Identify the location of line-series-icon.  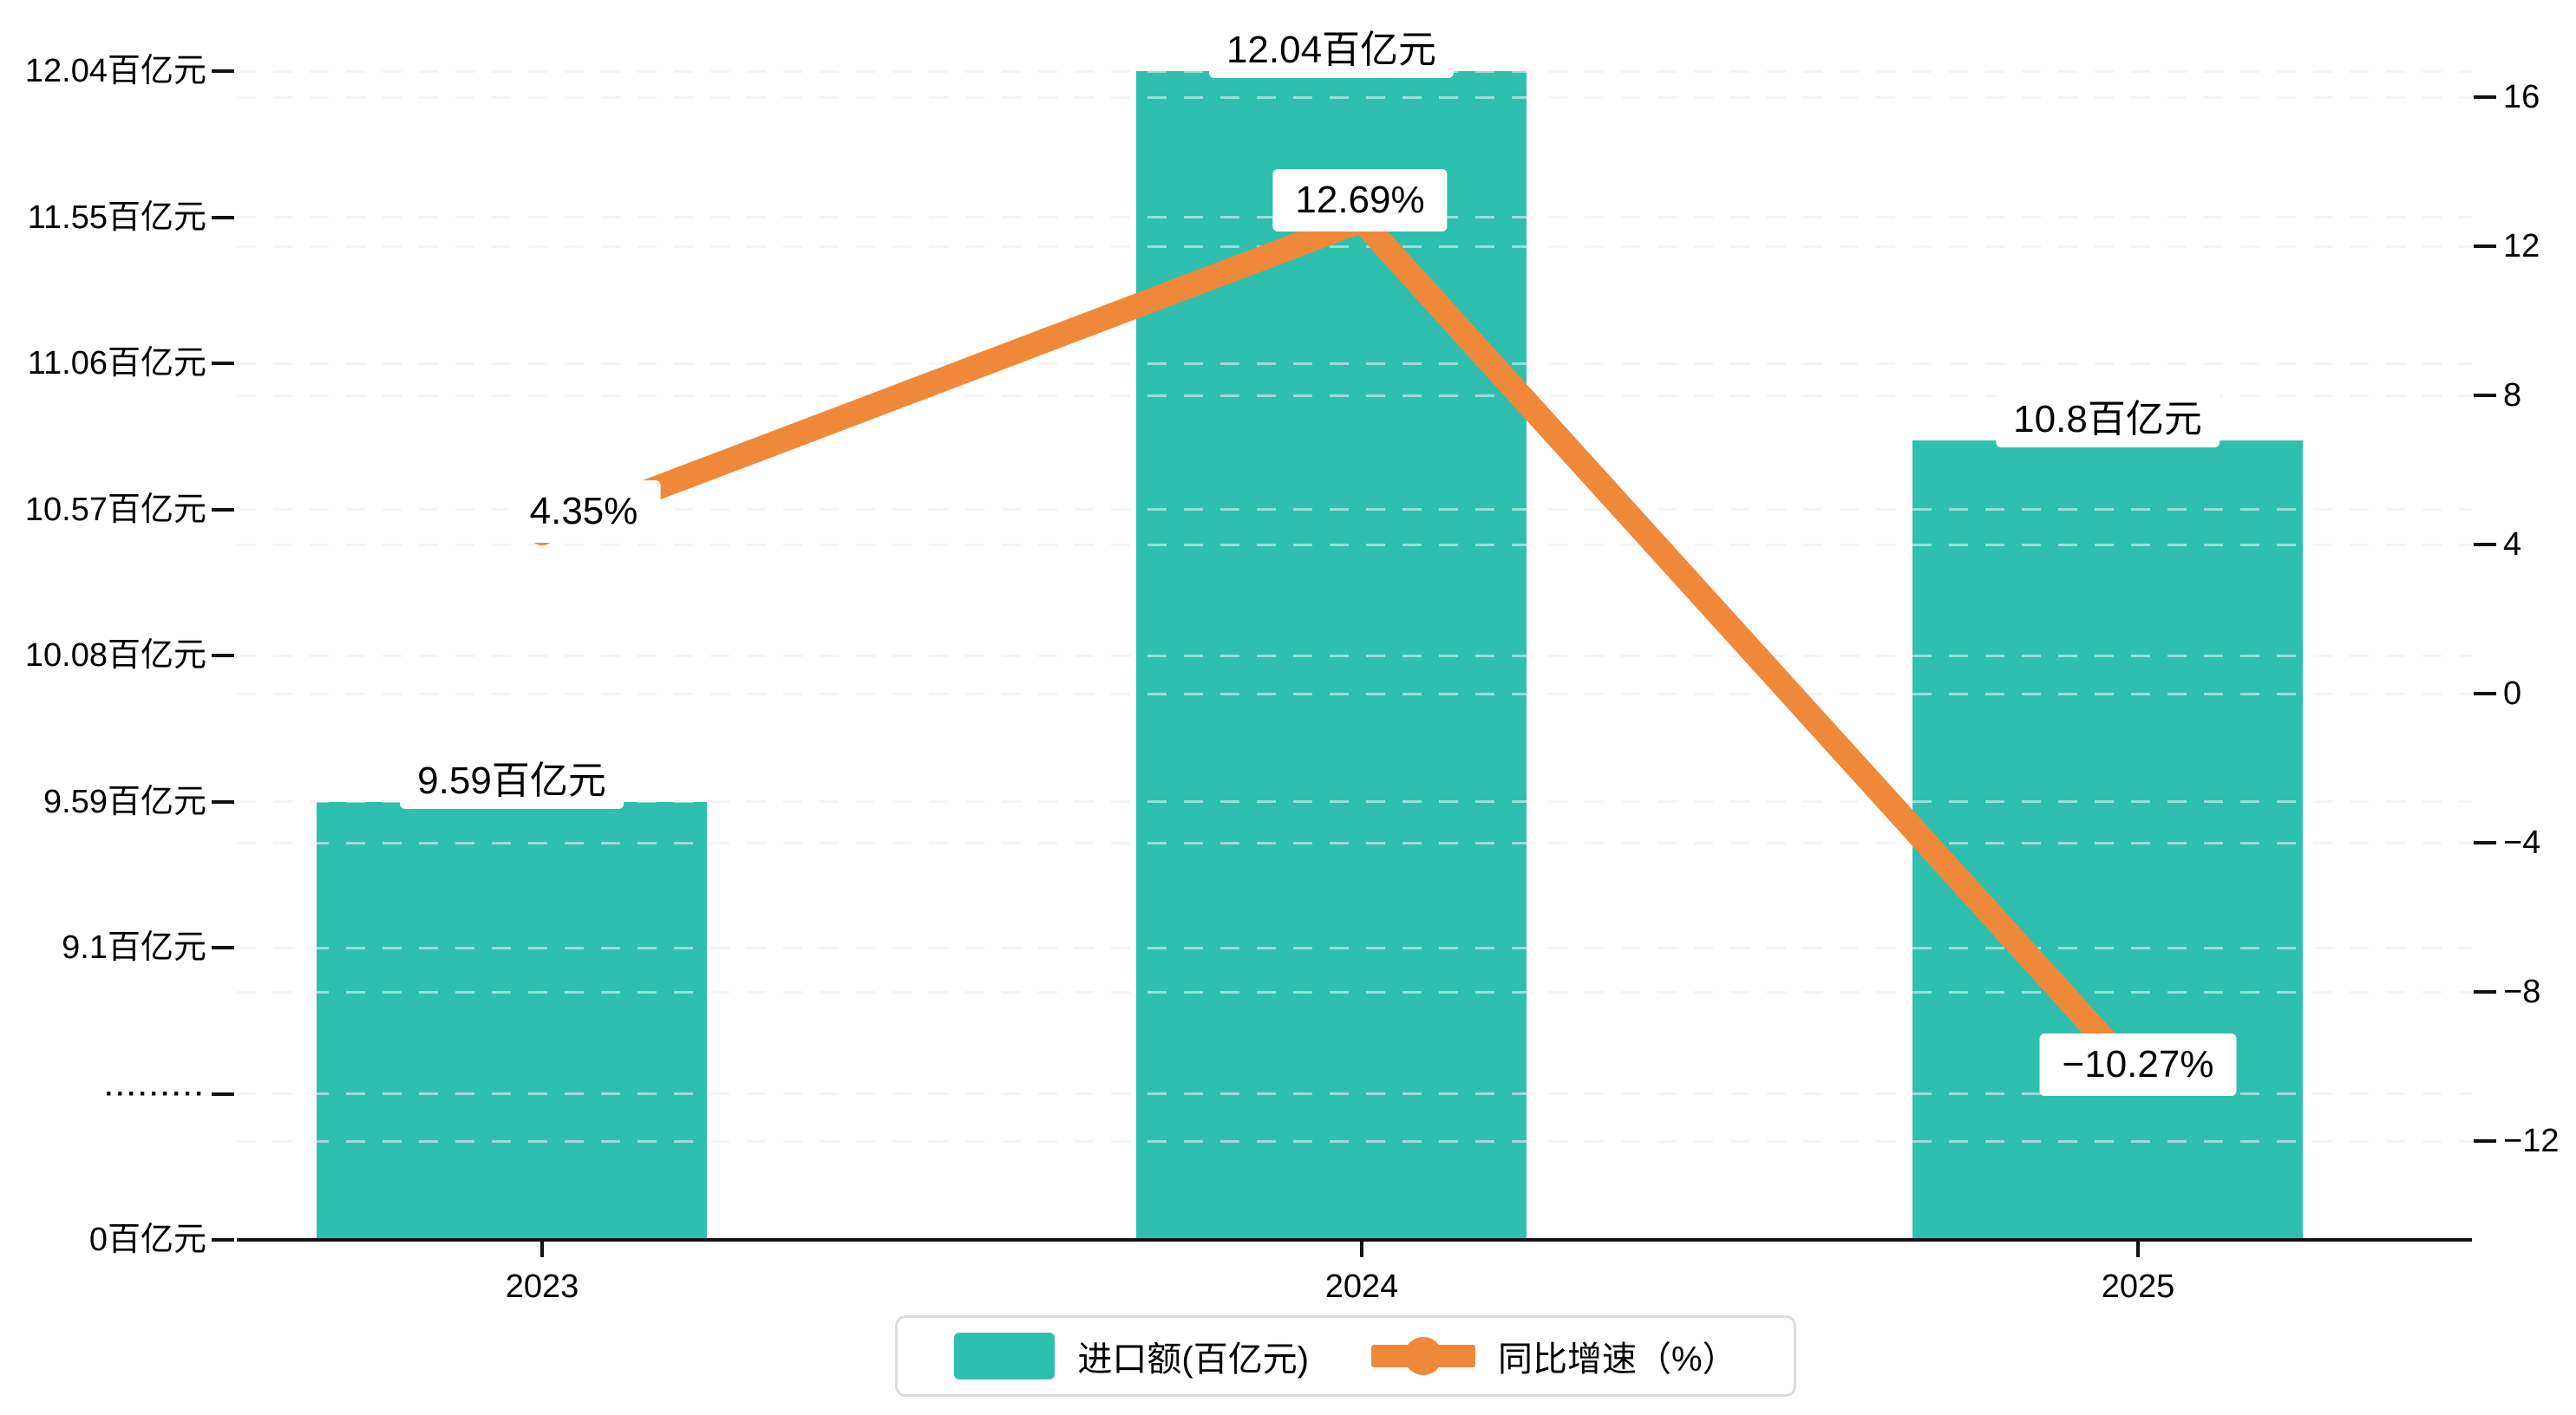
(1423, 1356).